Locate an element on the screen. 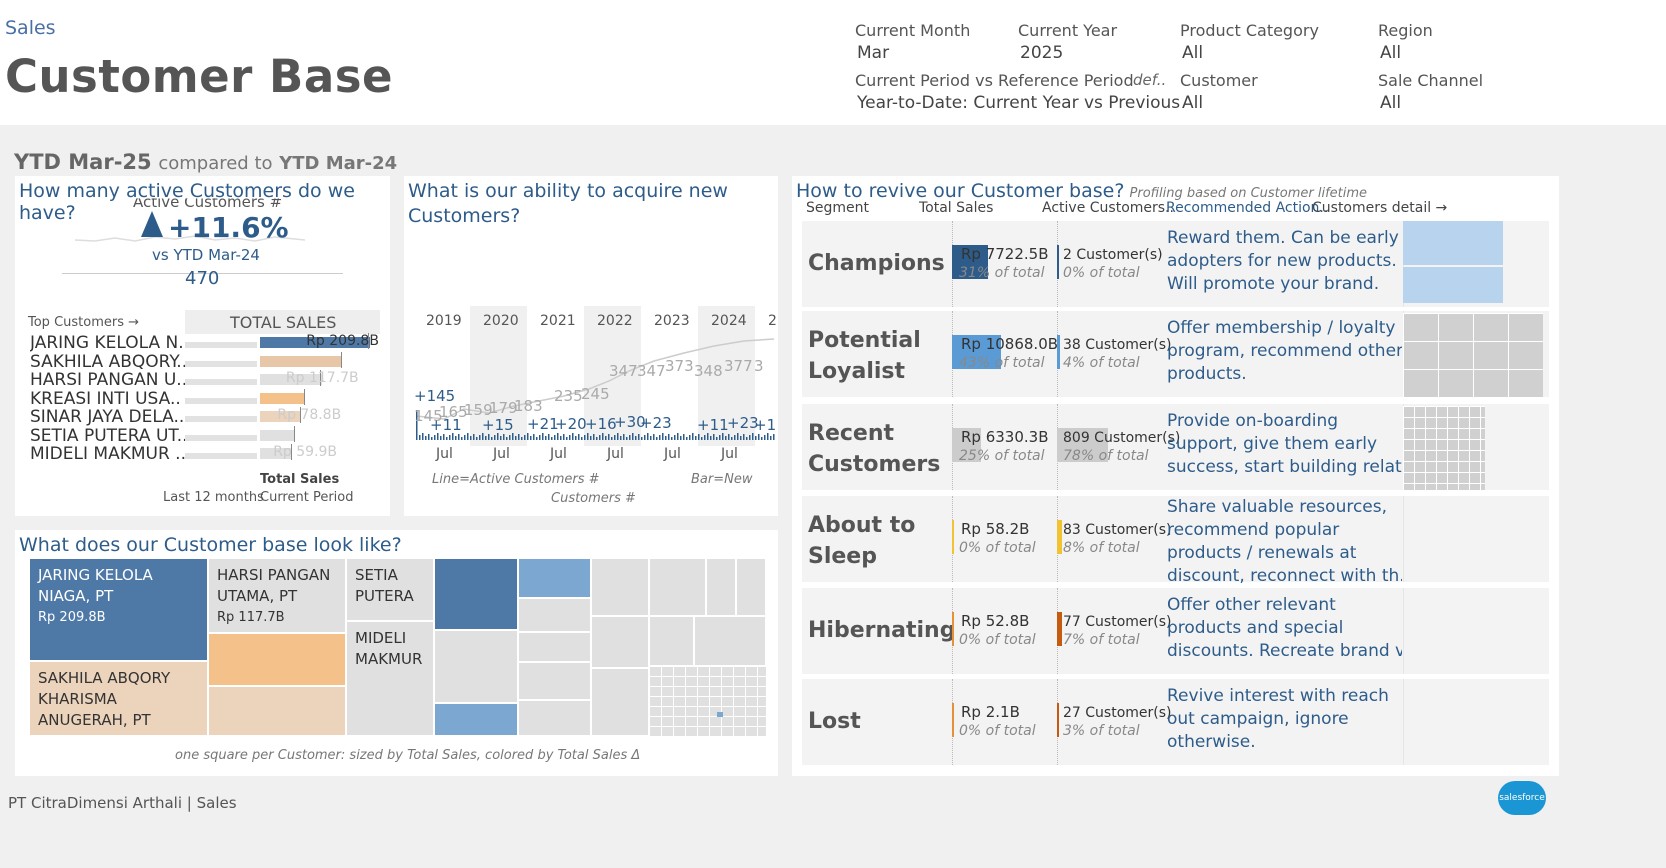 The width and height of the screenshot is (1666, 868). treemap-tile-jaring: JARING KELOLA NIAGA, PT Rp 209.8B is located at coordinates (118, 609).